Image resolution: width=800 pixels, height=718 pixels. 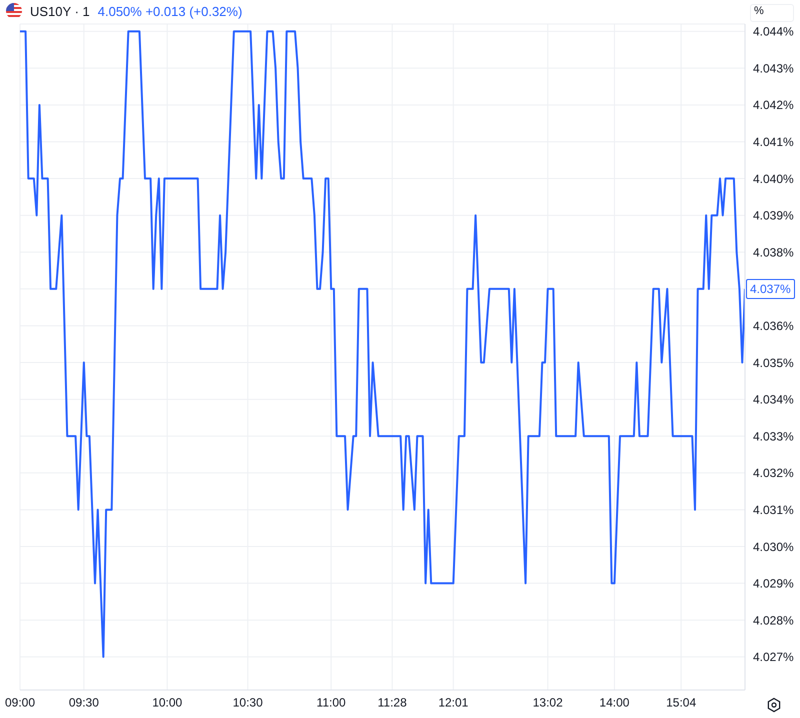 I want to click on x-tick-label: 09:30, so click(x=84, y=703).